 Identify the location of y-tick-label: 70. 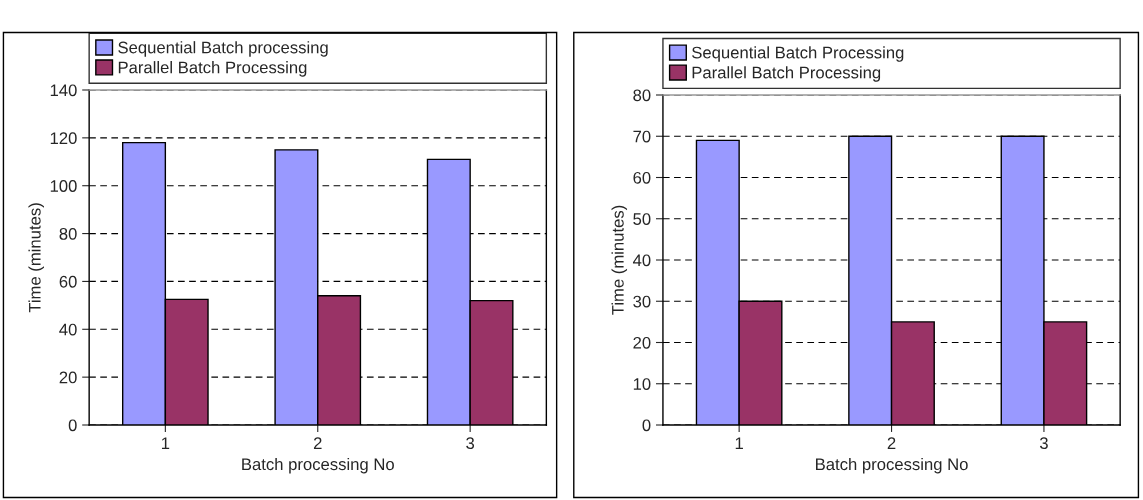
(642, 136).